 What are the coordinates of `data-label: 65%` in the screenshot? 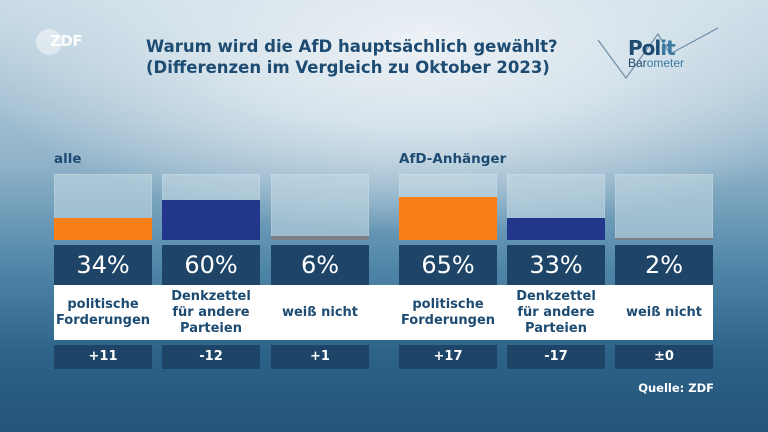 It's located at (448, 265).